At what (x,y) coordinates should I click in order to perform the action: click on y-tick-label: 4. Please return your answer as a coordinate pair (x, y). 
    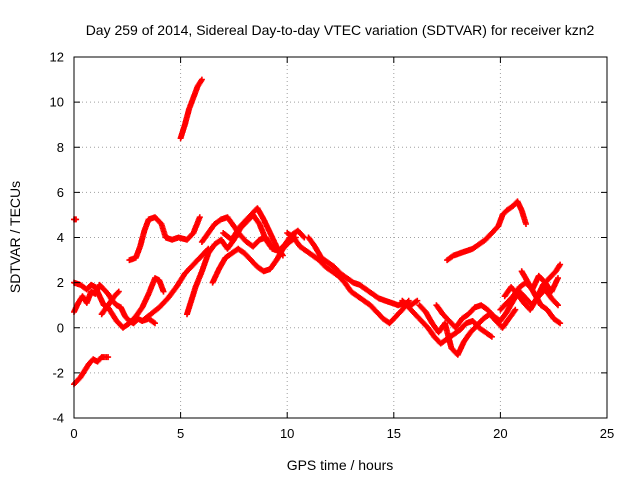
    Looking at the image, I should click on (60, 237).